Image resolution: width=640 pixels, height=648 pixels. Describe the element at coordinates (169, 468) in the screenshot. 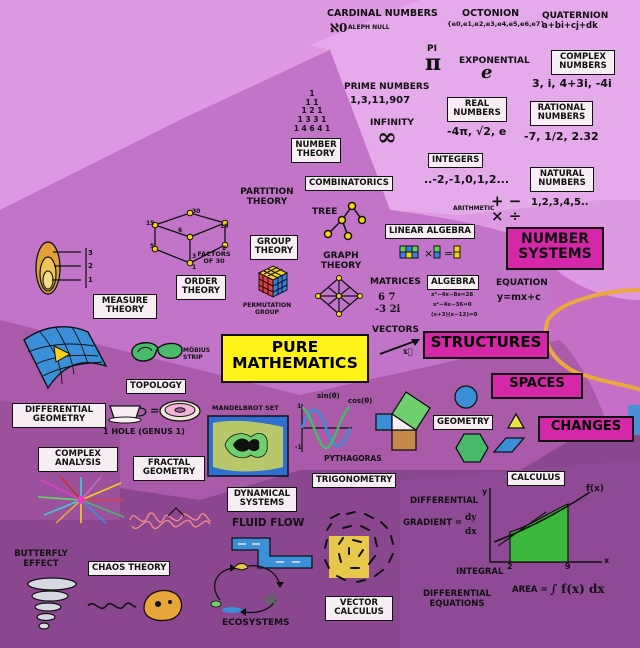

I see `fractal-geometry-box: FRACTAL GEOMETRY` at that location.